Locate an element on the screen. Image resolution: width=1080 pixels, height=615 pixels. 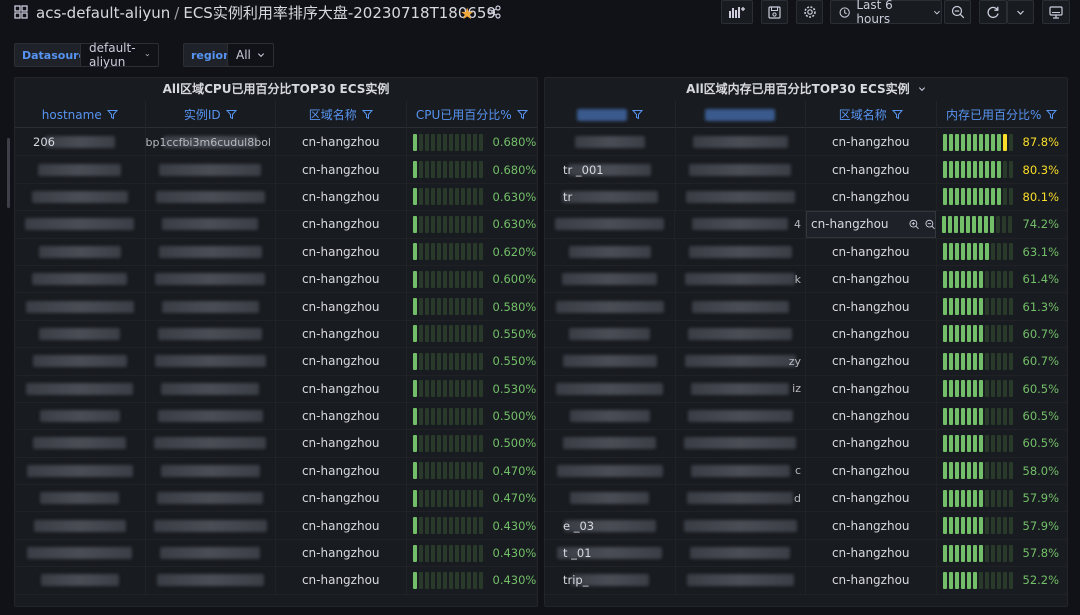
table-row: cn-hangzhou 0.620% is located at coordinates (276, 252).